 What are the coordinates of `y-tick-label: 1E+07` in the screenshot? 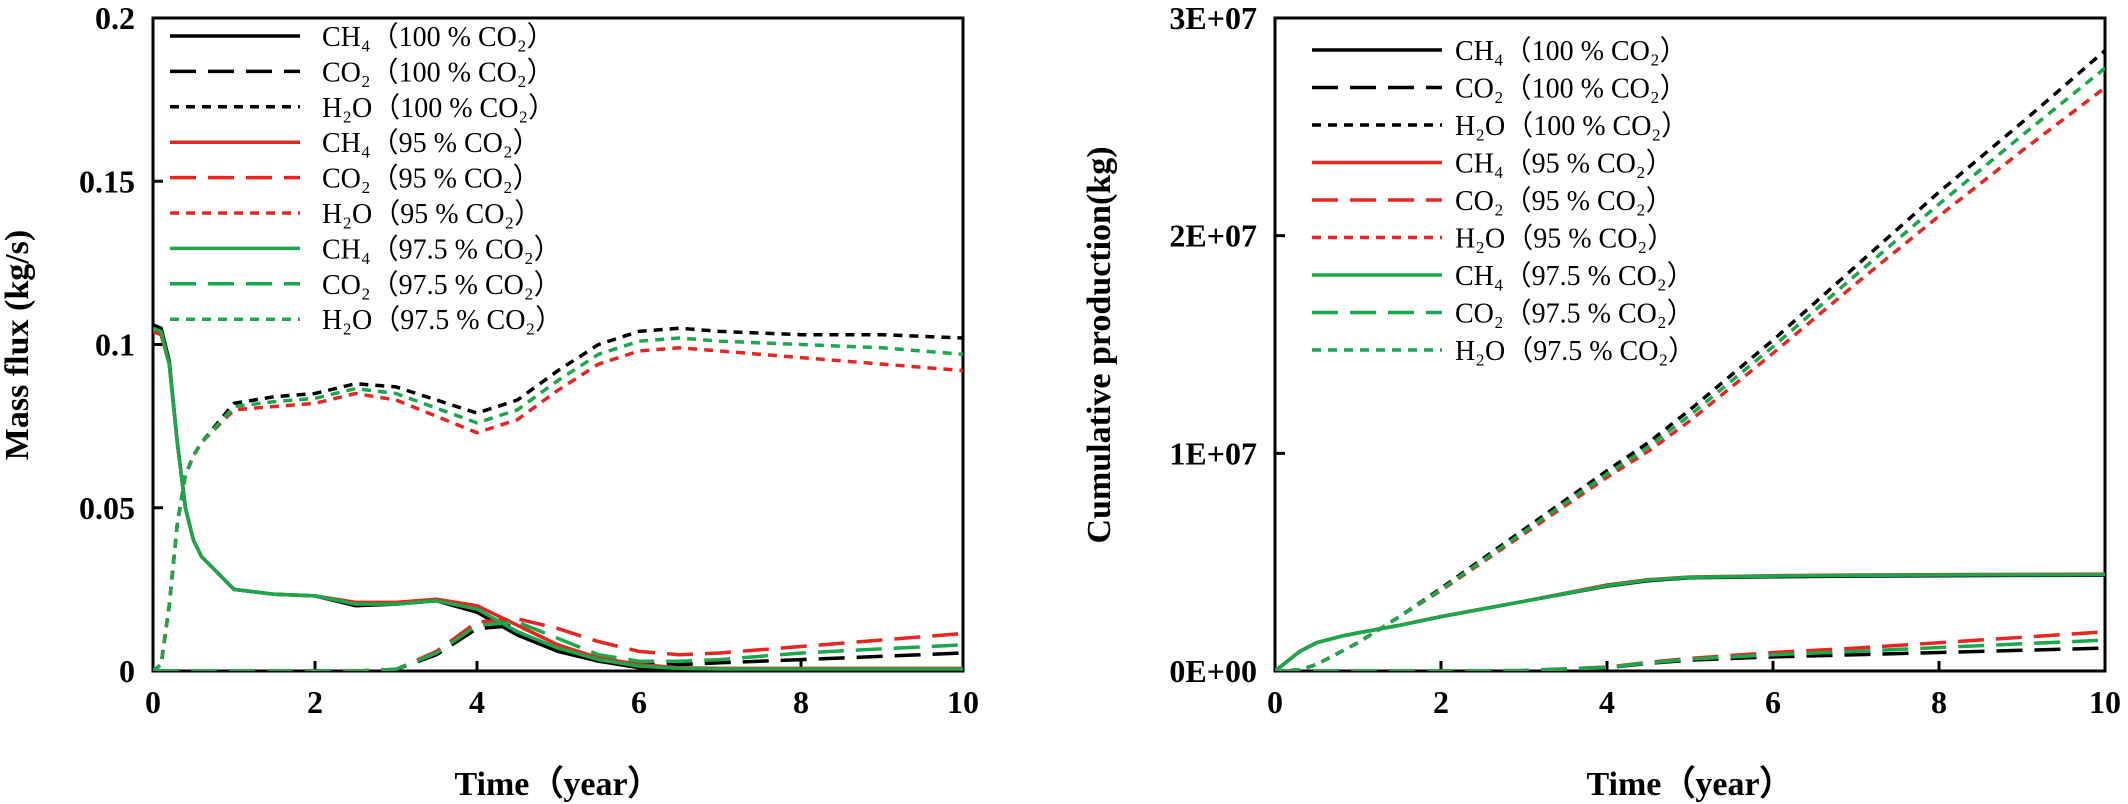 It's located at (1213, 453).